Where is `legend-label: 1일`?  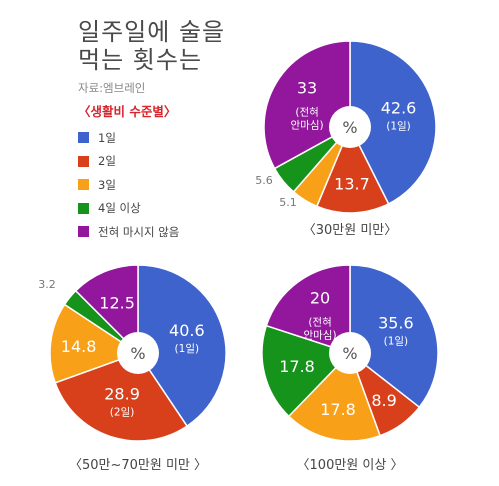
legend-label: 1일 is located at coordinates (107, 137).